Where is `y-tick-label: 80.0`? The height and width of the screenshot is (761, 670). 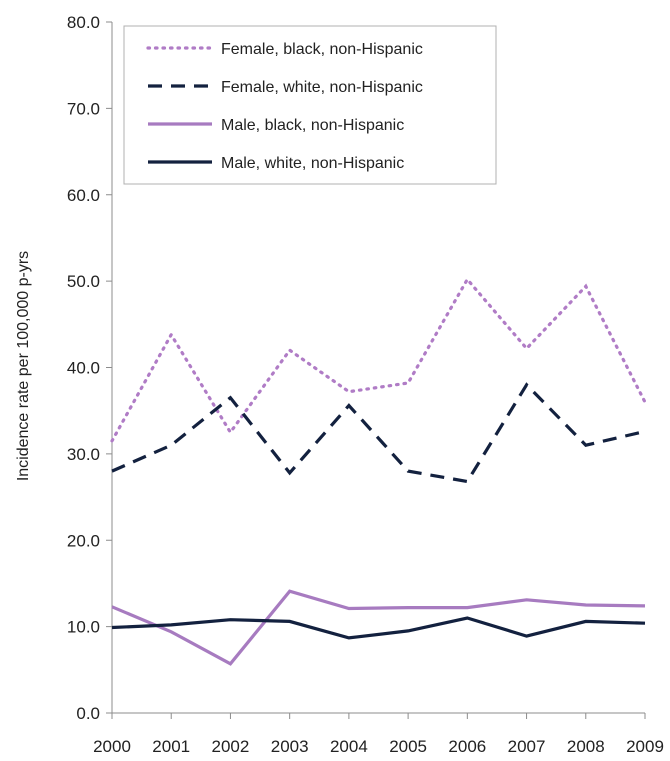 y-tick-label: 80.0 is located at coordinates (83, 22).